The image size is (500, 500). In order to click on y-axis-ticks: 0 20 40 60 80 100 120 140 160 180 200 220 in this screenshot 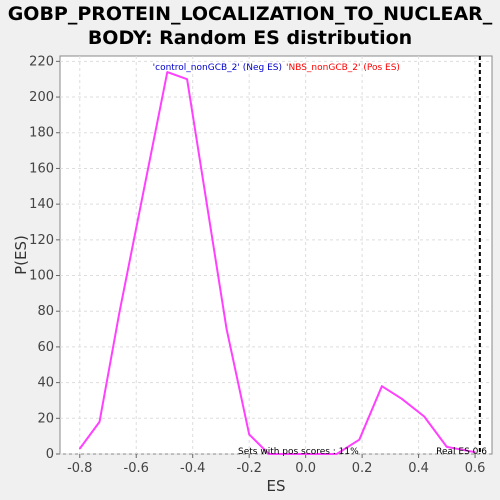, I will do `click(44, 258)`.